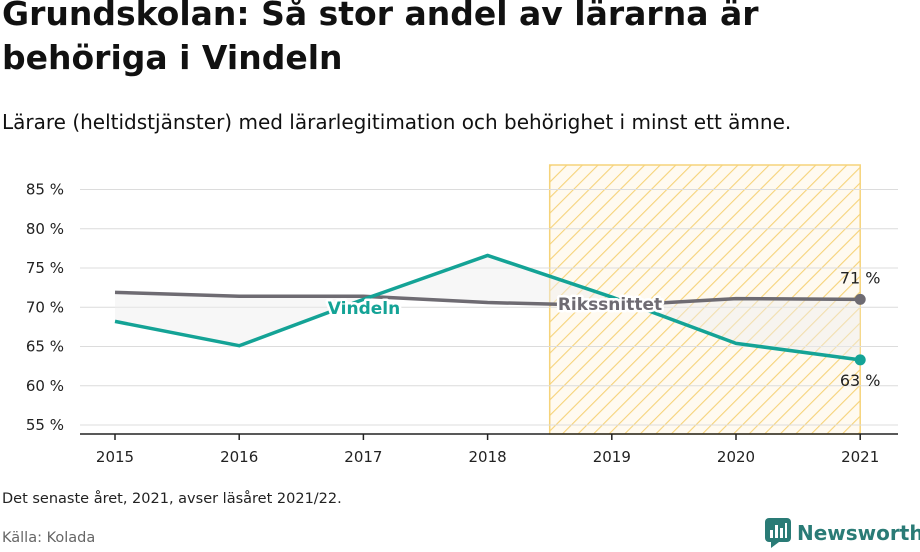  I want to click on x-tick-label: 2017, so click(363, 457).